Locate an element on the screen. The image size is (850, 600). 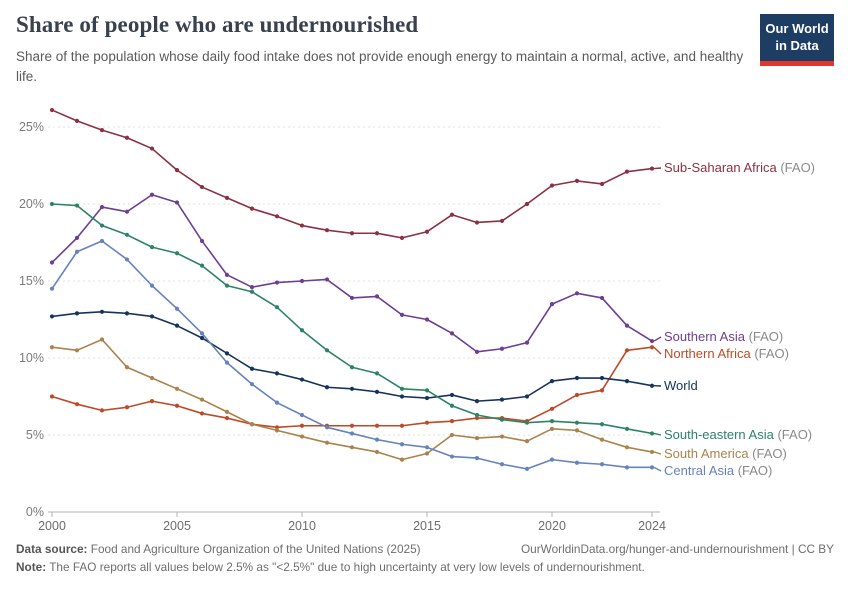
series-label-northern-africa: Northern Africa (FAO) is located at coordinates (726, 353).